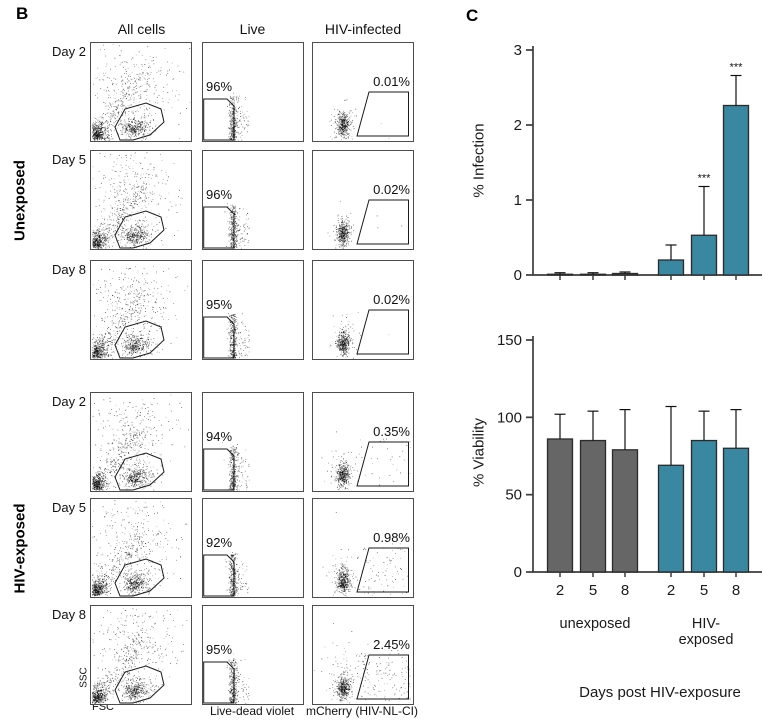 The height and width of the screenshot is (725, 779). Describe the element at coordinates (391, 81) in the screenshot. I see `infected-gate-percentage: 0.01%` at that location.